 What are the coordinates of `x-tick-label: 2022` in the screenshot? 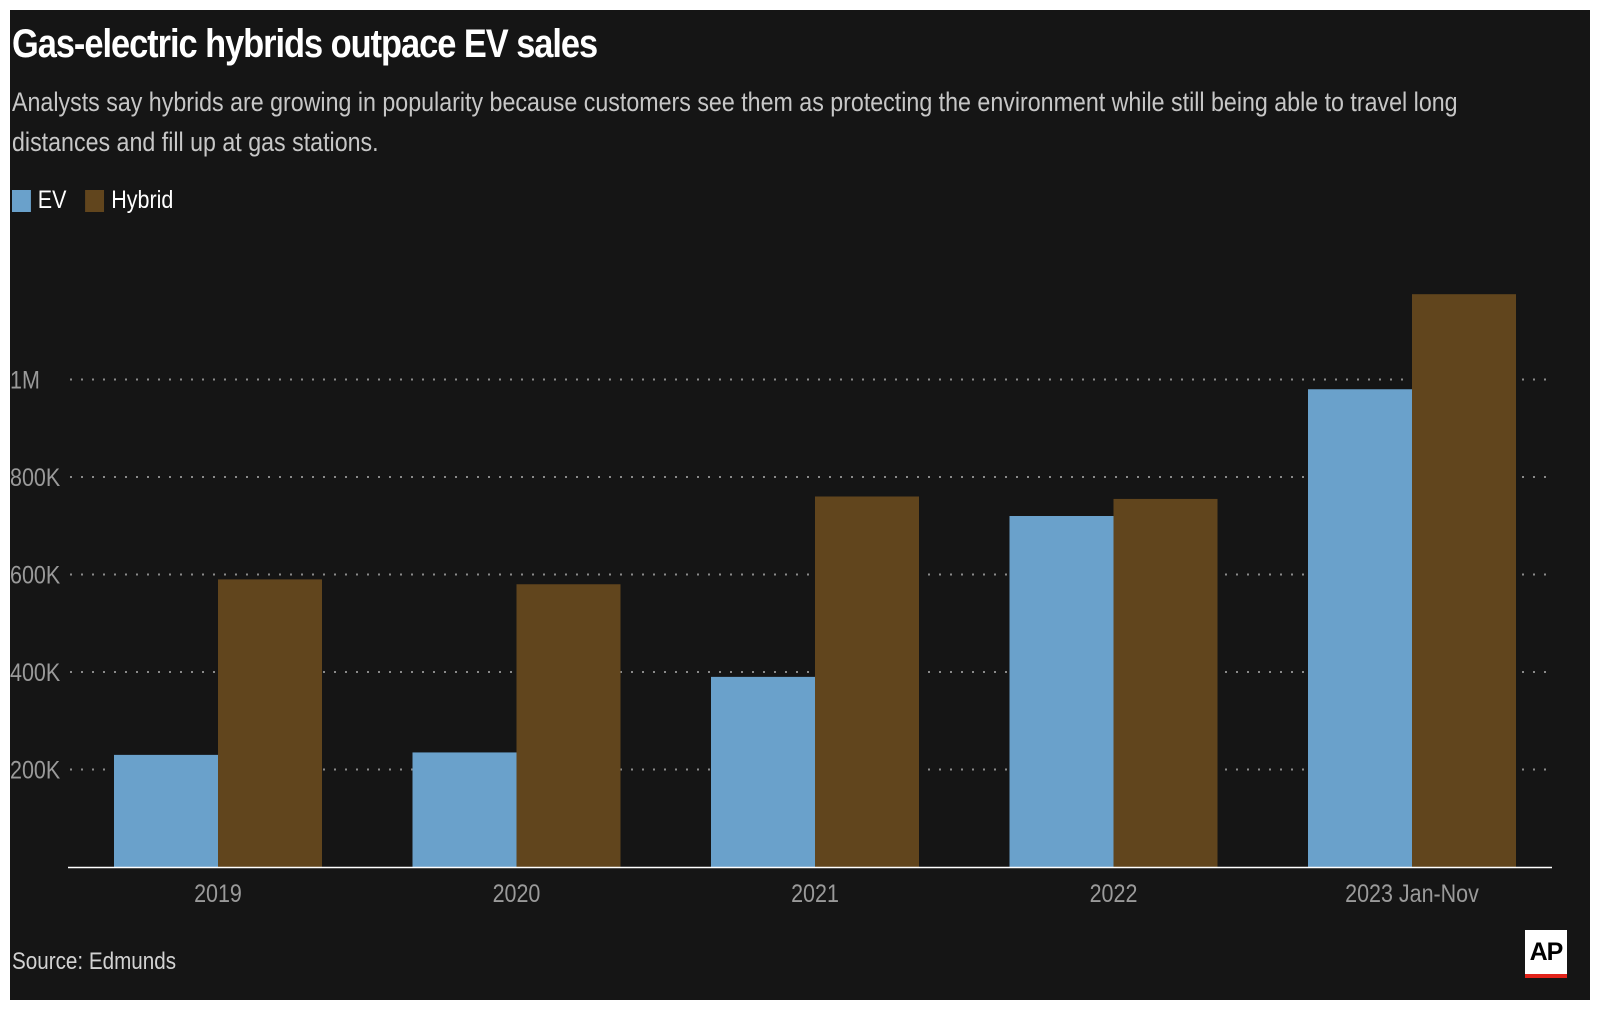 It's located at (1114, 893).